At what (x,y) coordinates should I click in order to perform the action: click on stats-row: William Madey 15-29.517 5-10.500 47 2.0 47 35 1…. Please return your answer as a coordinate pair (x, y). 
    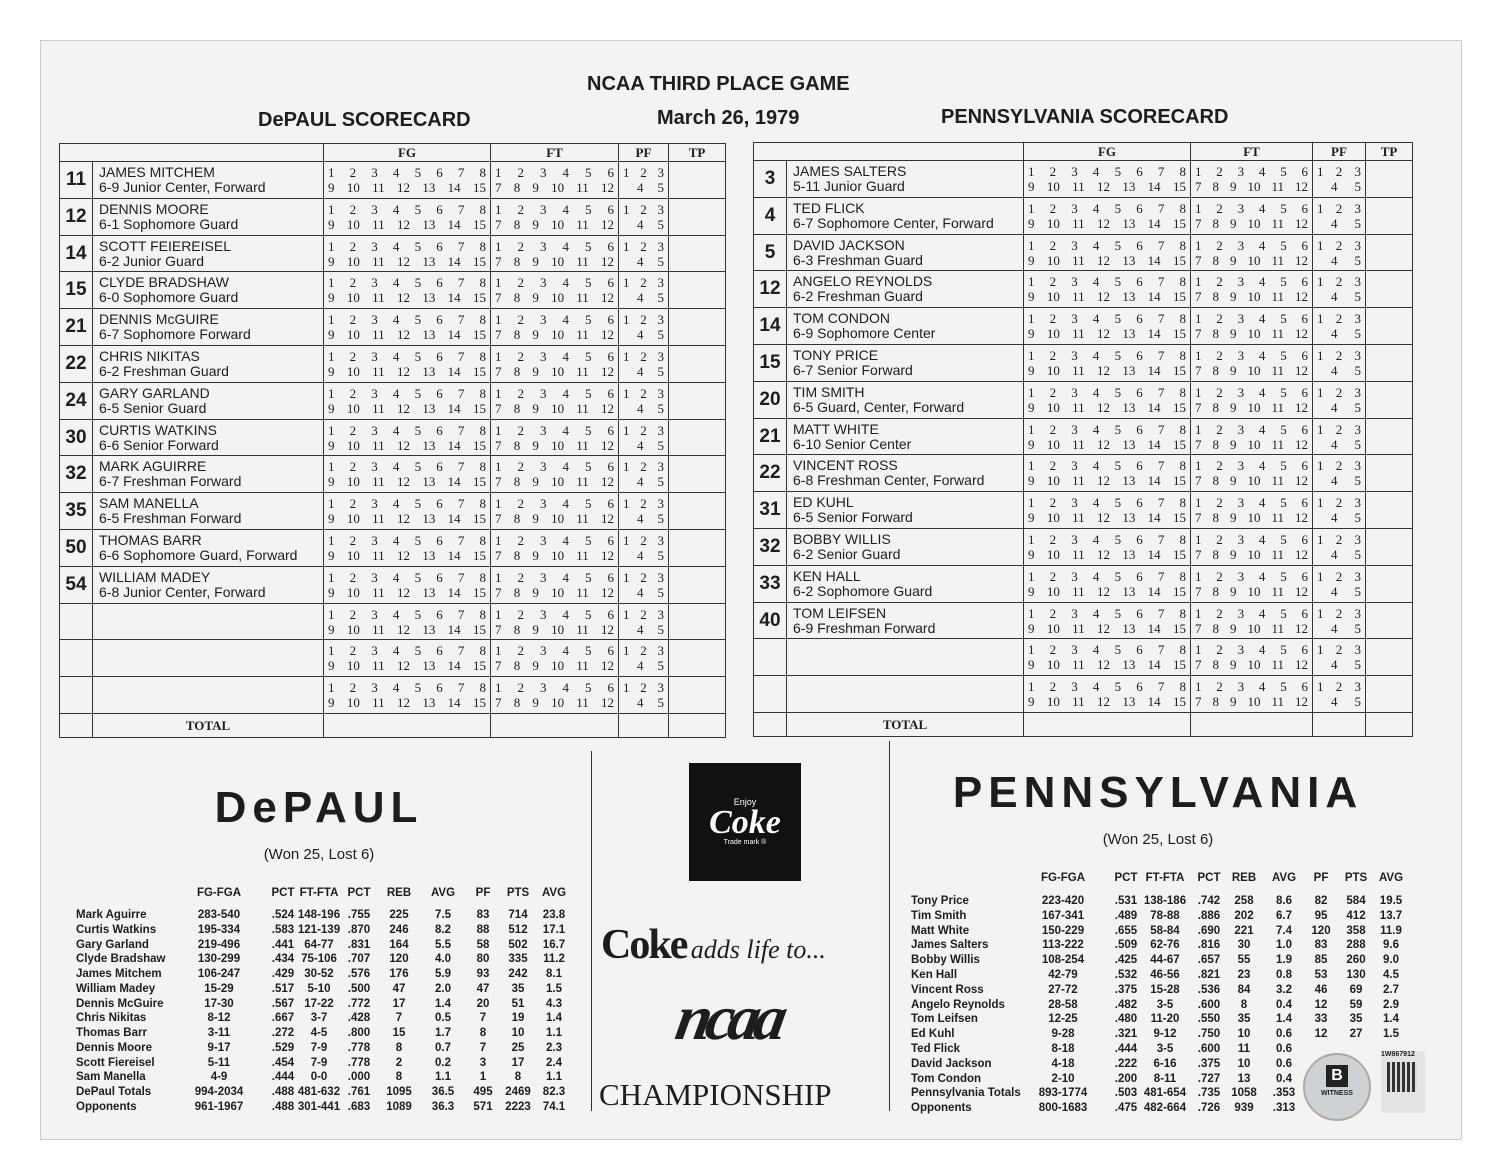
    Looking at the image, I should click on (751, 989).